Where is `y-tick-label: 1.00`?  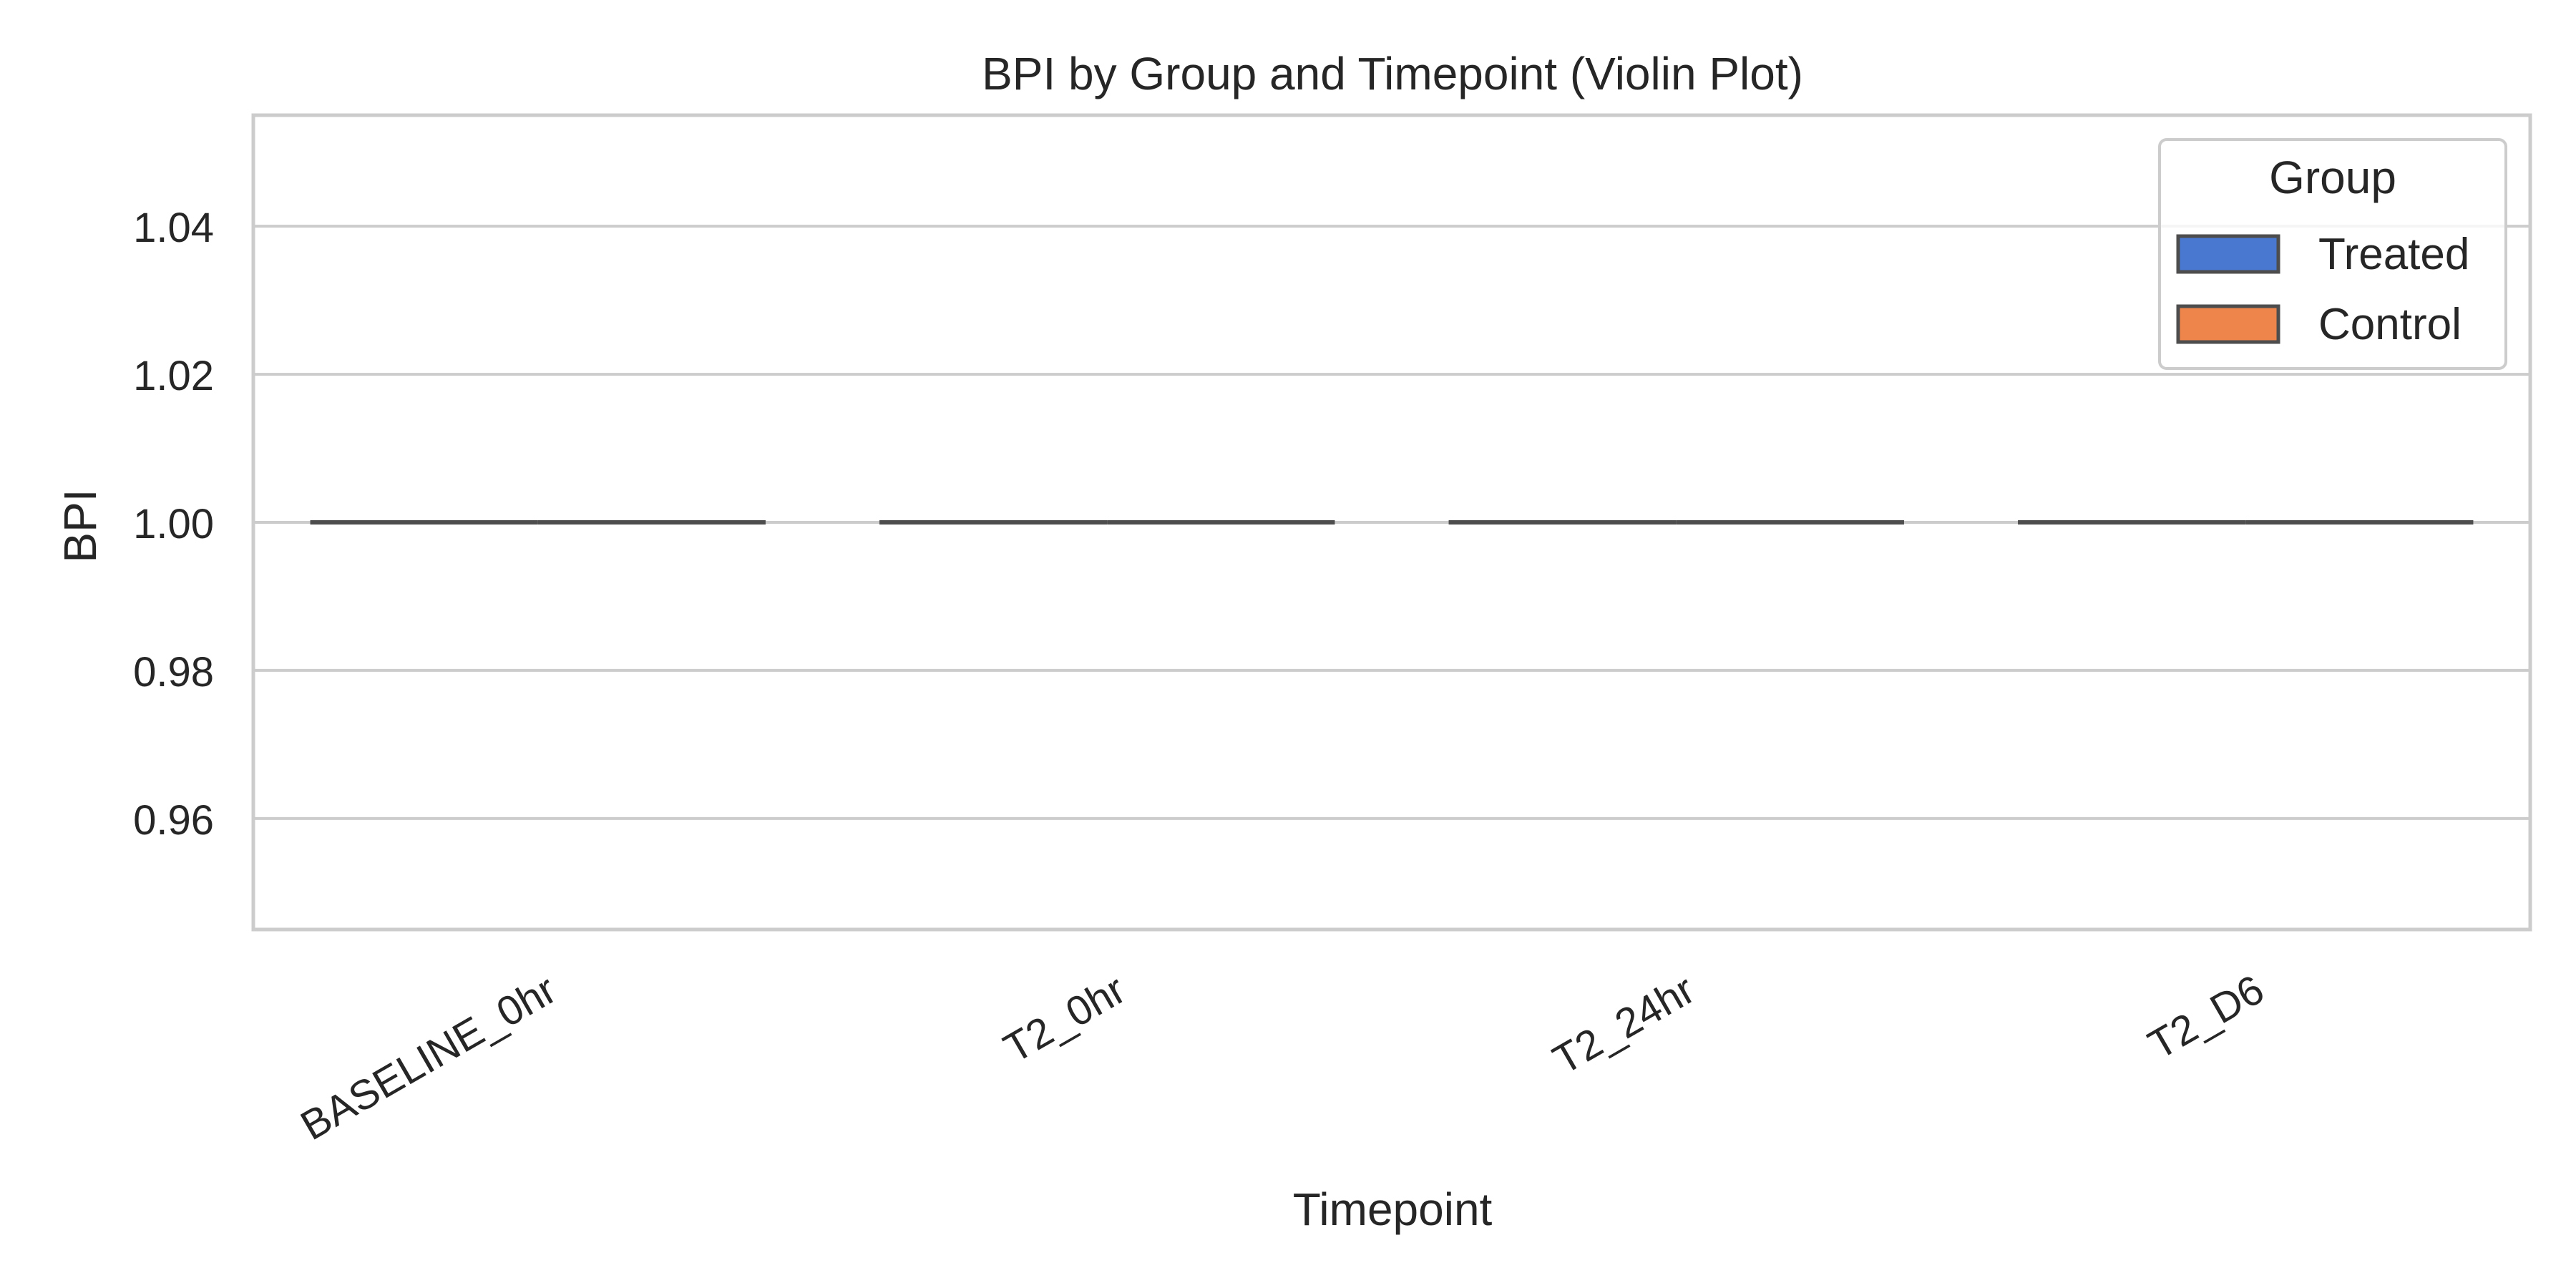 y-tick-label: 1.00 is located at coordinates (173, 524).